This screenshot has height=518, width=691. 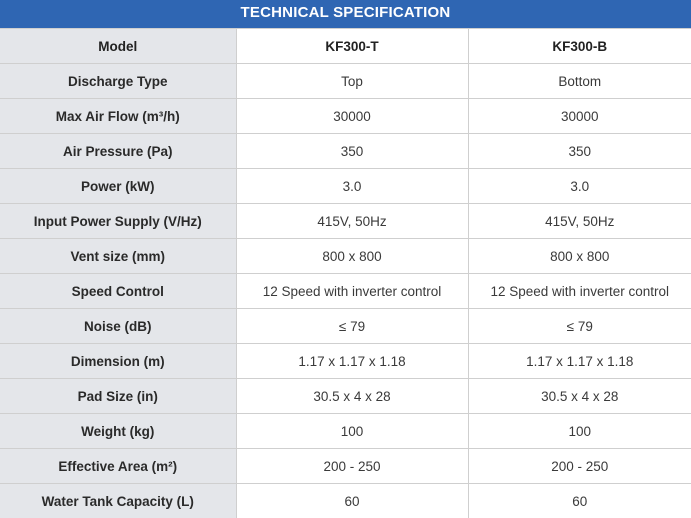 I want to click on row-value-kf300-t: Top, so click(x=352, y=81).